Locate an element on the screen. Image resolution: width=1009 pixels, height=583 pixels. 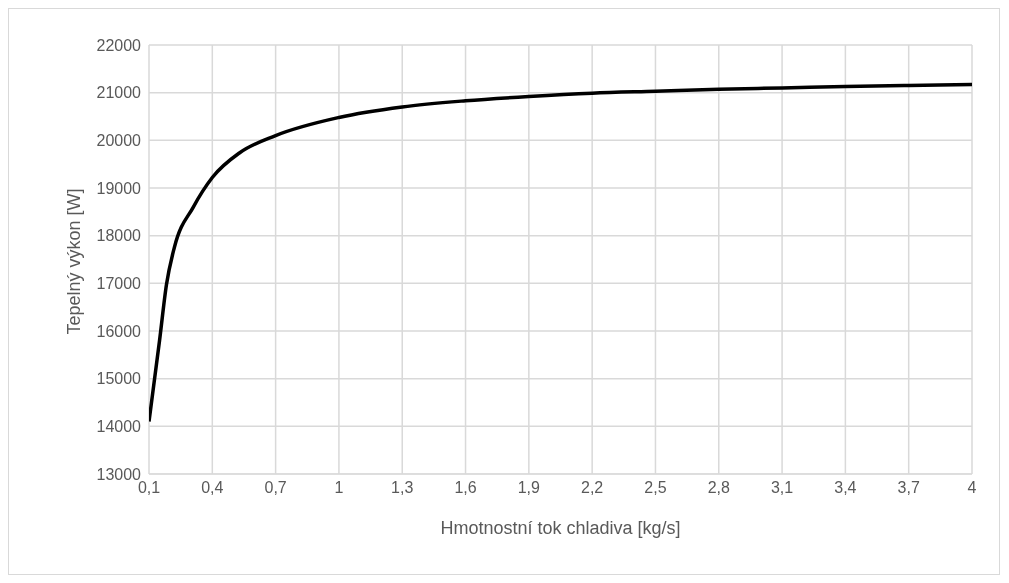
y-tick-label: 22000 is located at coordinates (119, 45).